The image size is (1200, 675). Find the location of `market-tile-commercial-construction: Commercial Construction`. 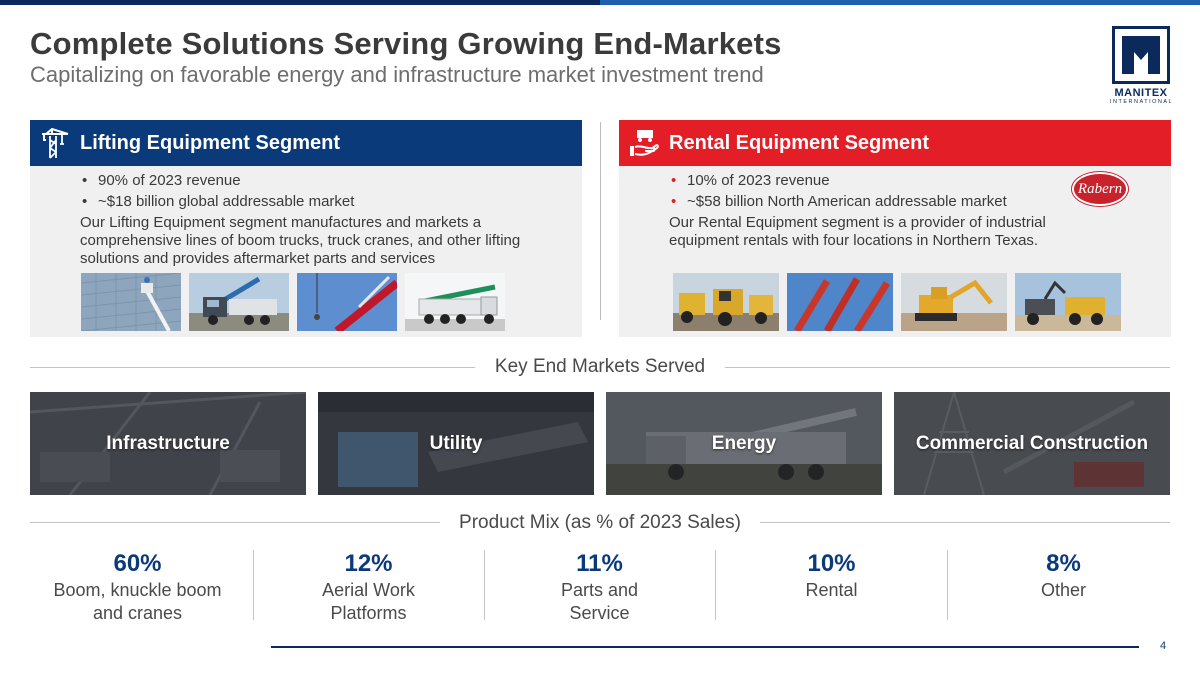

market-tile-commercial-construction: Commercial Construction is located at coordinates (1032, 443).